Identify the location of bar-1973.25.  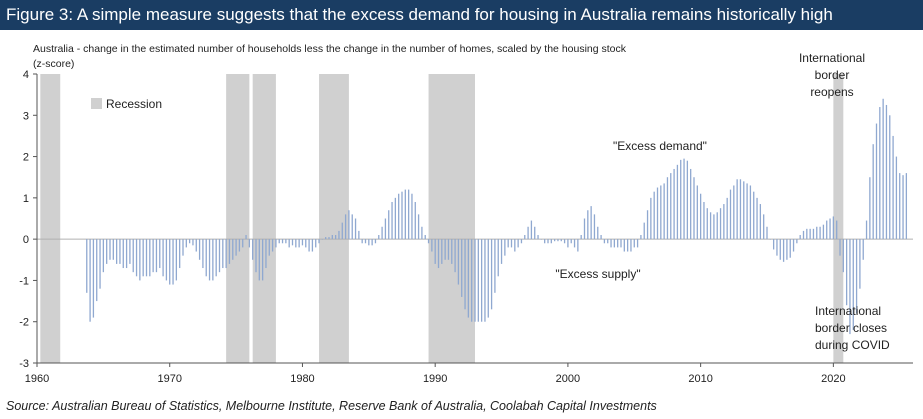
(213, 260).